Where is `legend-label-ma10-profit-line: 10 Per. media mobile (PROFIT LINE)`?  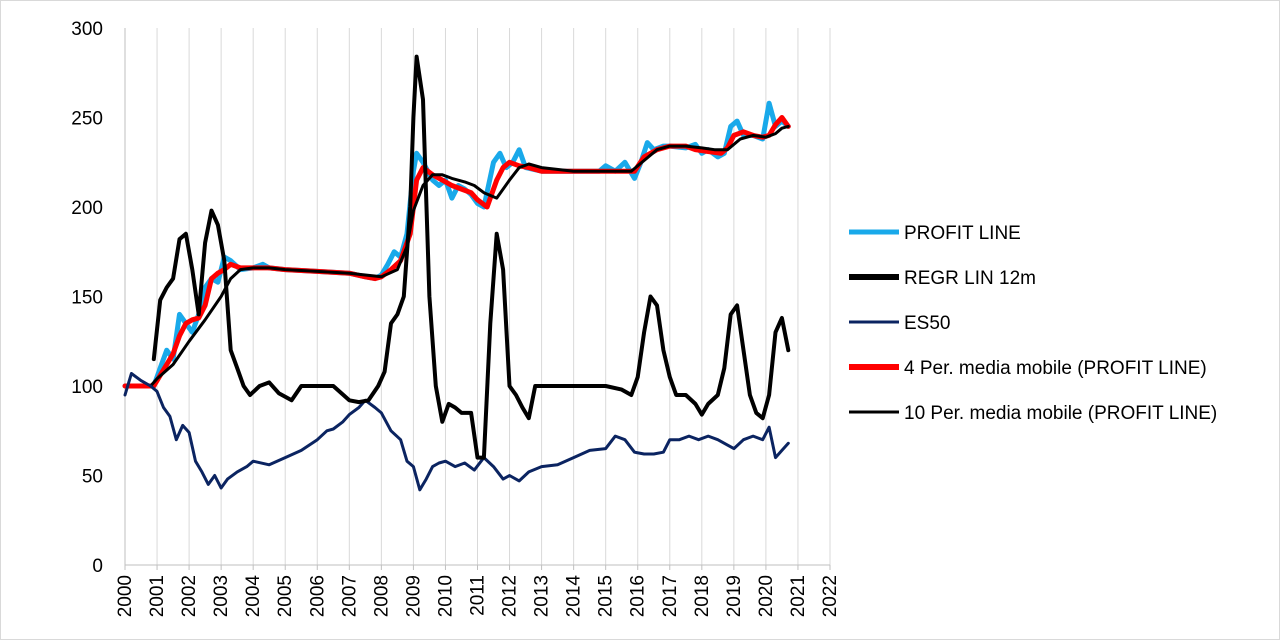 legend-label-ma10-profit-line: 10 Per. media mobile (PROFIT LINE) is located at coordinates (1060, 413).